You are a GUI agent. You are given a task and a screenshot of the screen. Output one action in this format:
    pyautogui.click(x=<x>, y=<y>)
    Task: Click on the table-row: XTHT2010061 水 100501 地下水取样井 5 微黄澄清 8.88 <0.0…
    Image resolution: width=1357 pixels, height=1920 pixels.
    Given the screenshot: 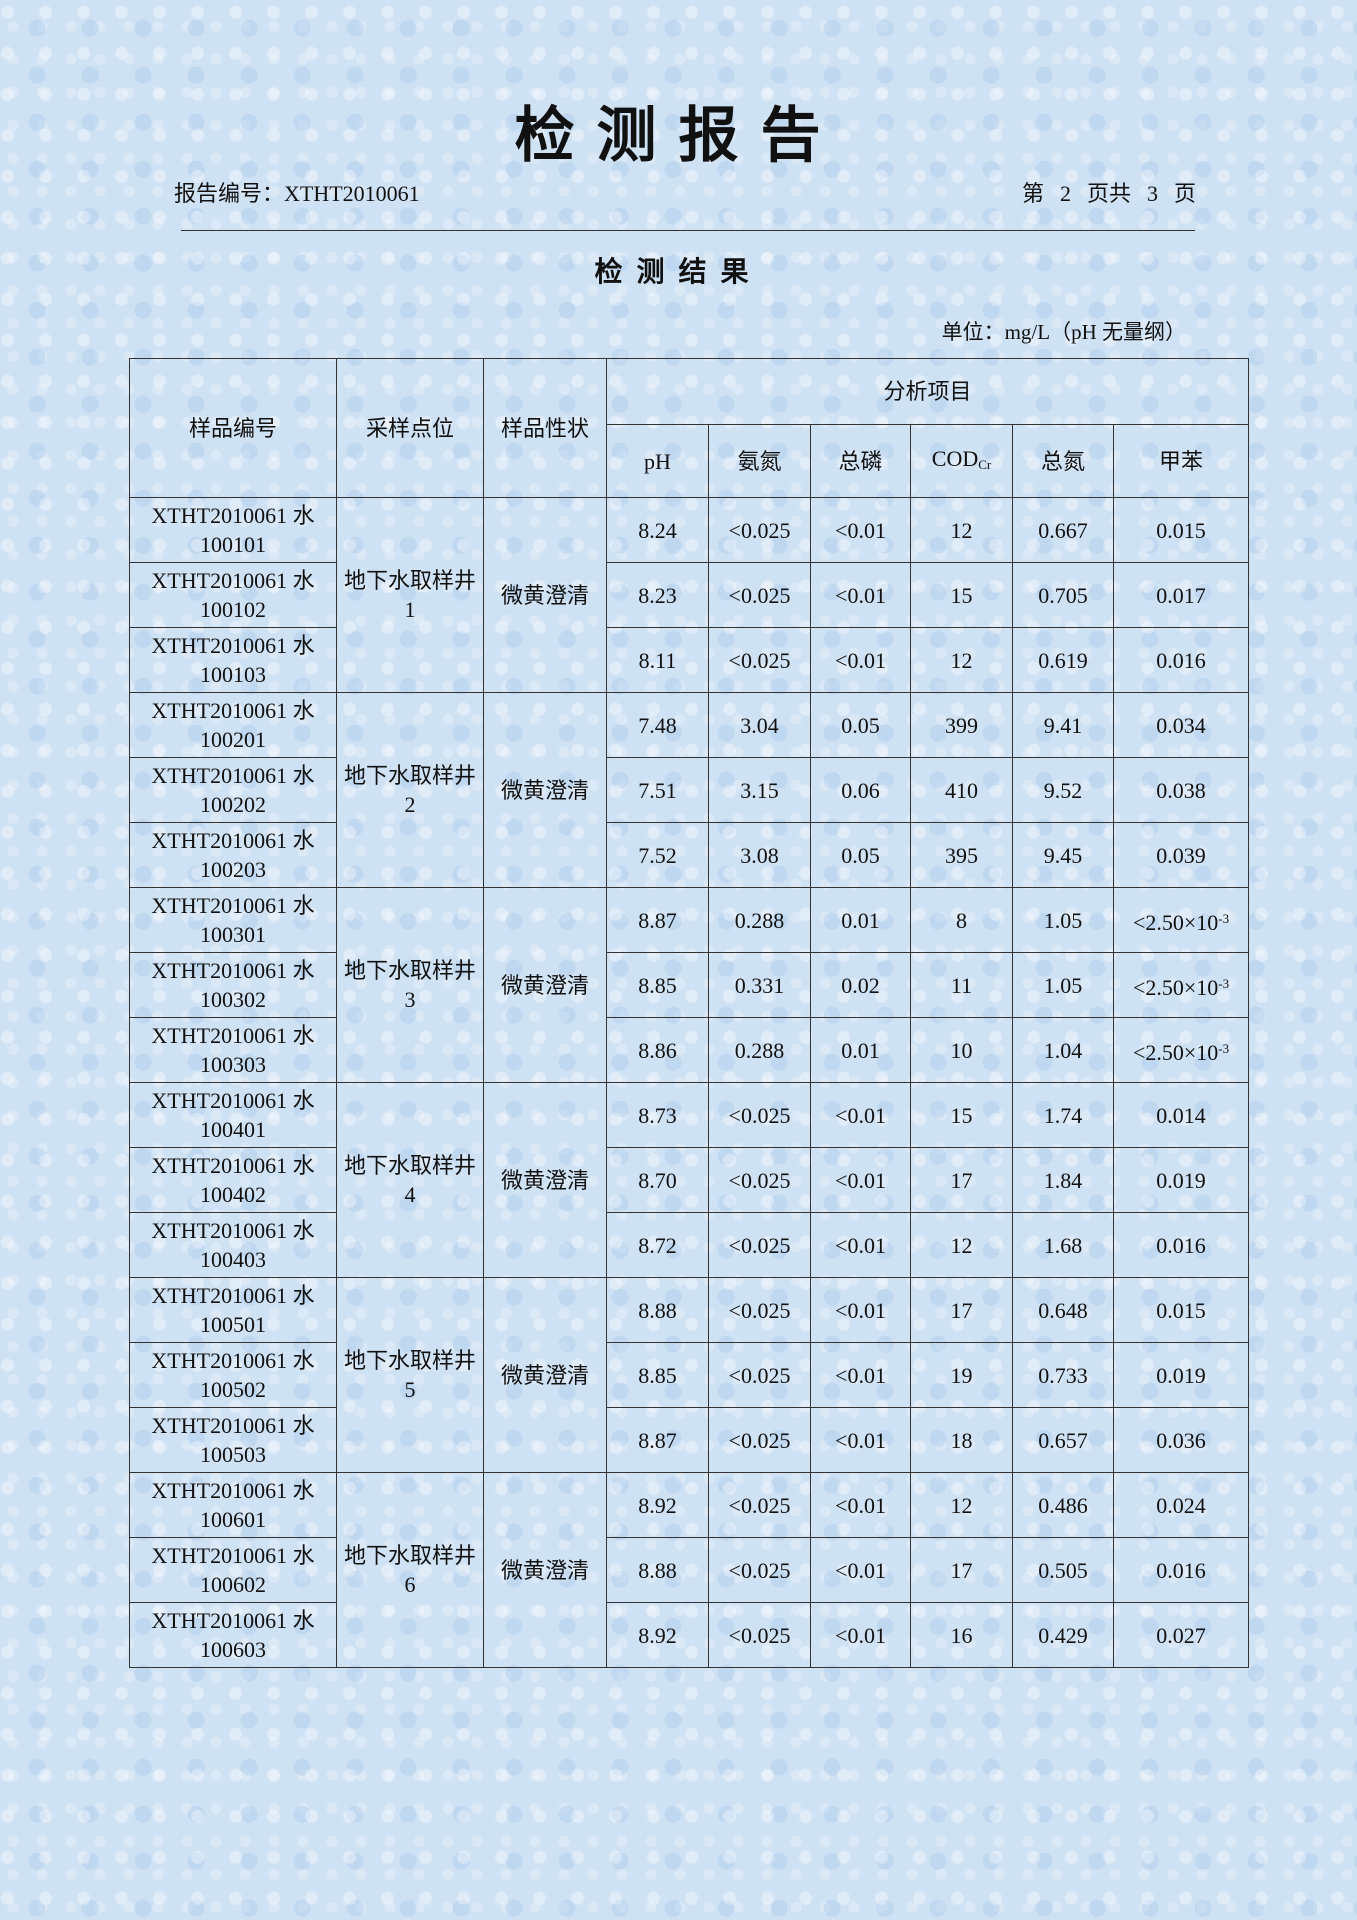 What is the action you would take?
    pyautogui.click(x=689, y=1375)
    